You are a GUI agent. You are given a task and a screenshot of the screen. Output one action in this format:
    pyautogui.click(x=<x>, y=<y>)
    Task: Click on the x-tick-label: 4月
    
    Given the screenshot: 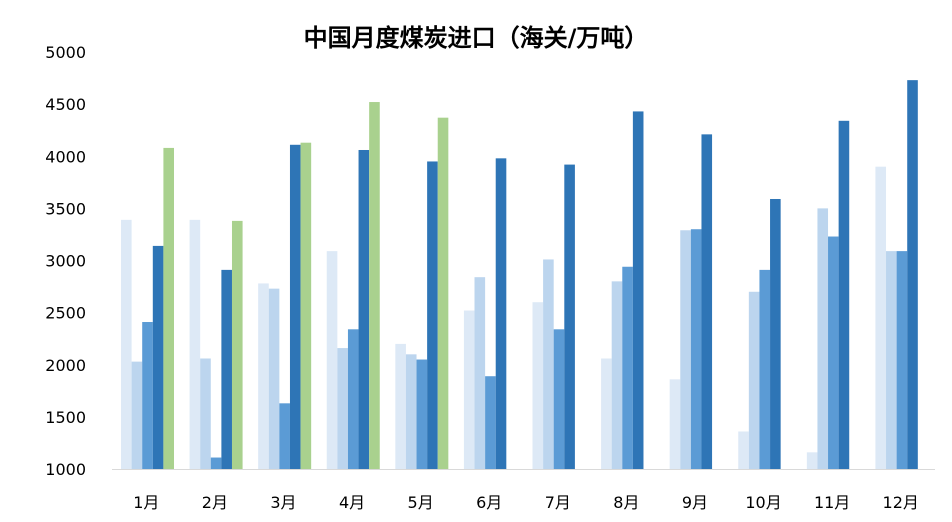 What is the action you would take?
    pyautogui.click(x=352, y=502)
    